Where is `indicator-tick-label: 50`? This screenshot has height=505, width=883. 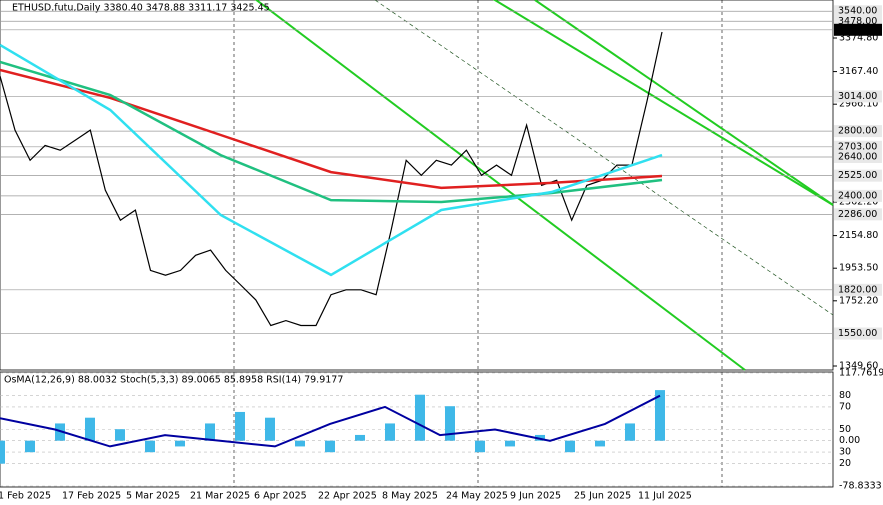
indicator-tick-label: 50 is located at coordinates (845, 429).